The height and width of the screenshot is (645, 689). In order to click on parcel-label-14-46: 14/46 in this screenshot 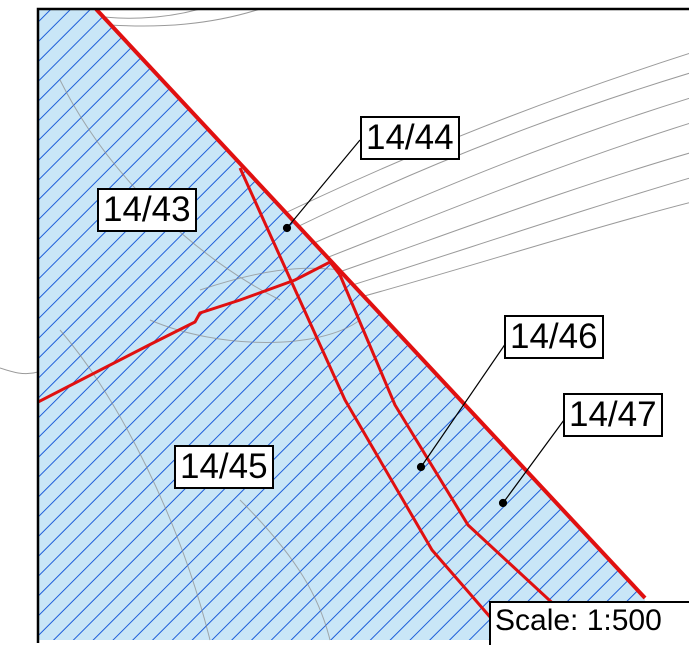, I will do `click(554, 337)`.